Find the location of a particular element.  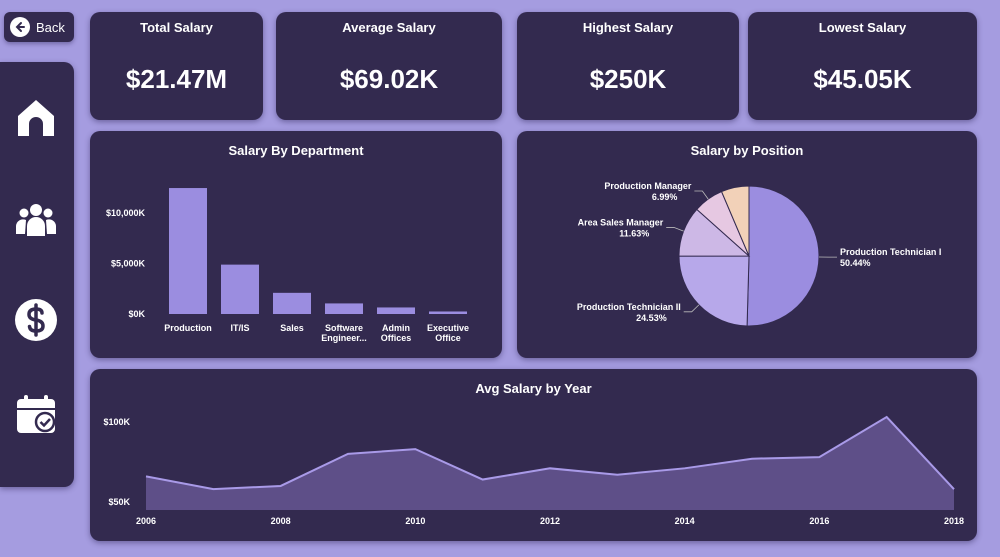

slice-percent: 24.53% is located at coordinates (651, 318).